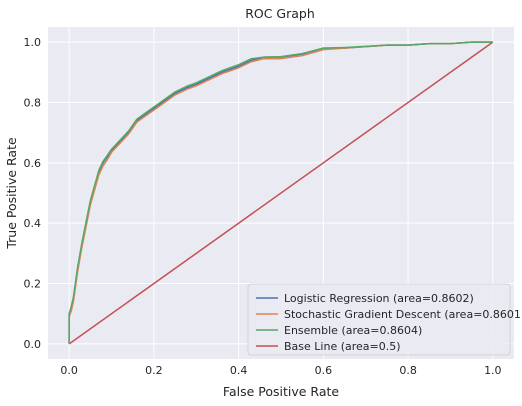 This screenshot has height=406, width=522. I want to click on y-tick-label: 0.8, so click(33, 102).